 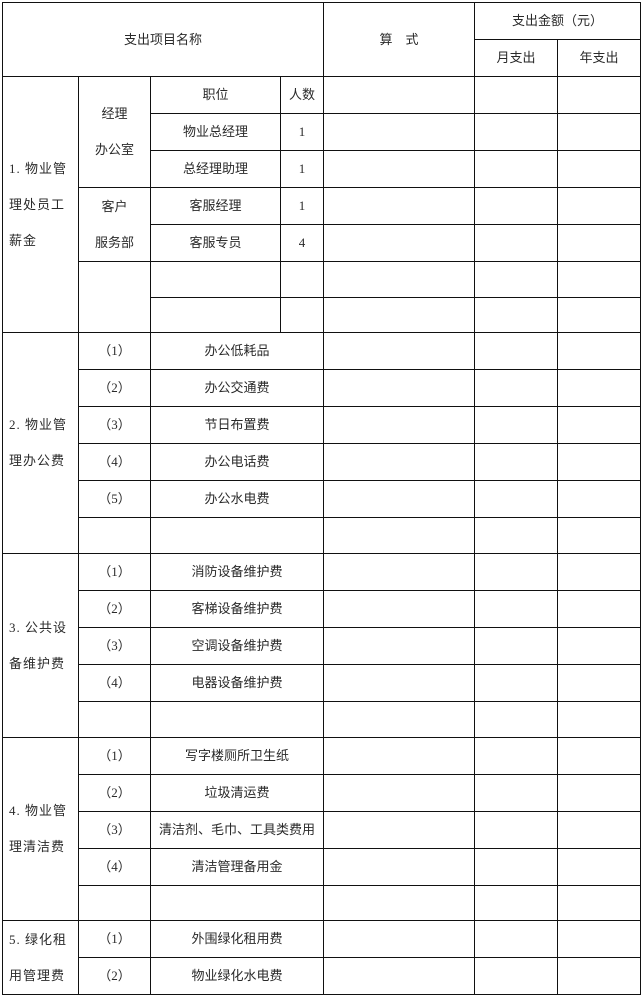 What do you see at coordinates (215, 279) in the screenshot?
I see `position-cell` at bounding box center [215, 279].